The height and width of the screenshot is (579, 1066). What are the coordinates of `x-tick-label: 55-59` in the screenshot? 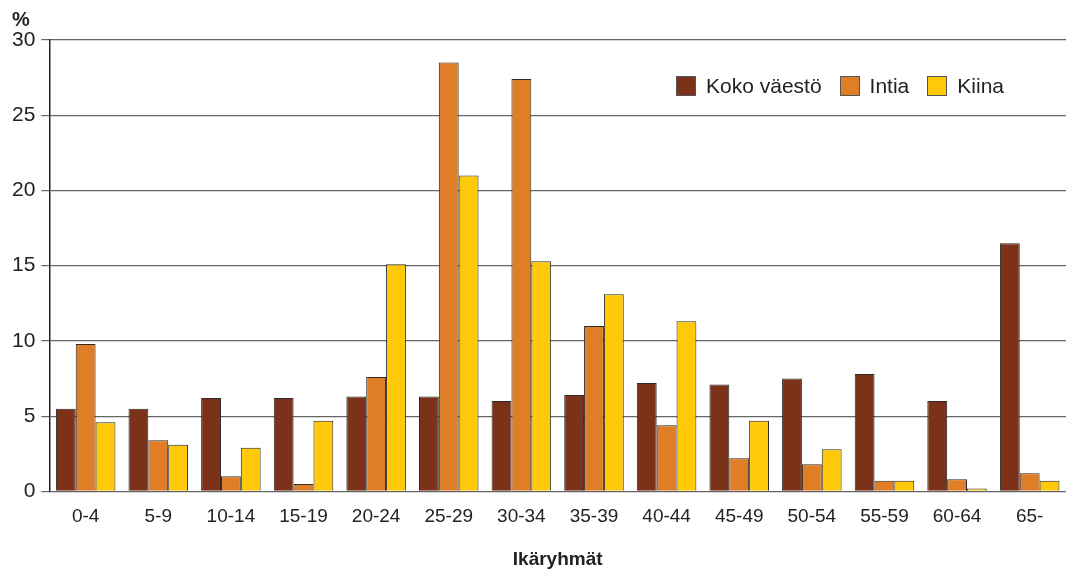 It's located at (884, 516).